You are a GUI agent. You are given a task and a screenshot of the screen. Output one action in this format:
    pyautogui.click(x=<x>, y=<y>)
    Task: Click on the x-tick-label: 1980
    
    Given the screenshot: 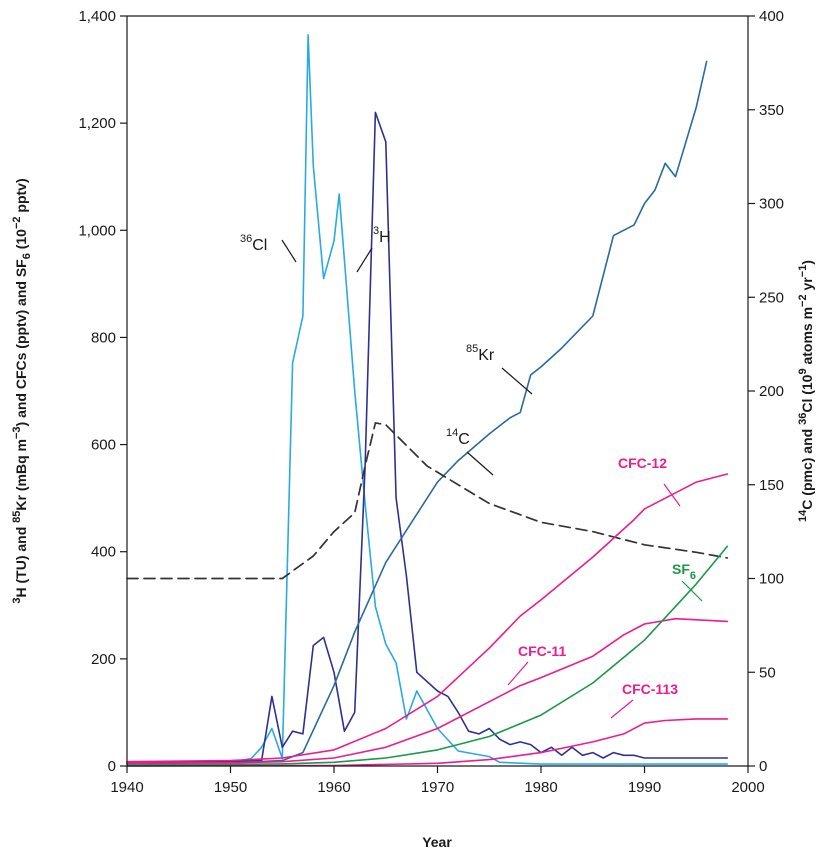 What is the action you would take?
    pyautogui.click(x=540, y=787)
    